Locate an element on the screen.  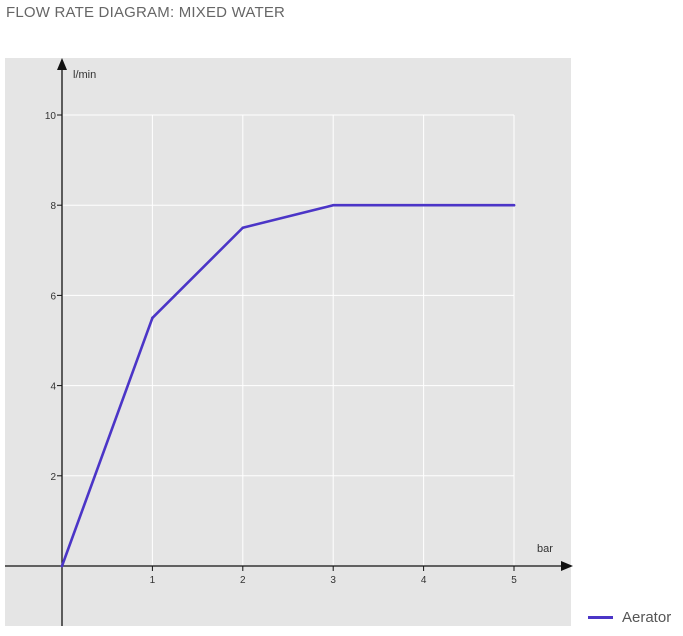
x-tick-label: 3 is located at coordinates (333, 580).